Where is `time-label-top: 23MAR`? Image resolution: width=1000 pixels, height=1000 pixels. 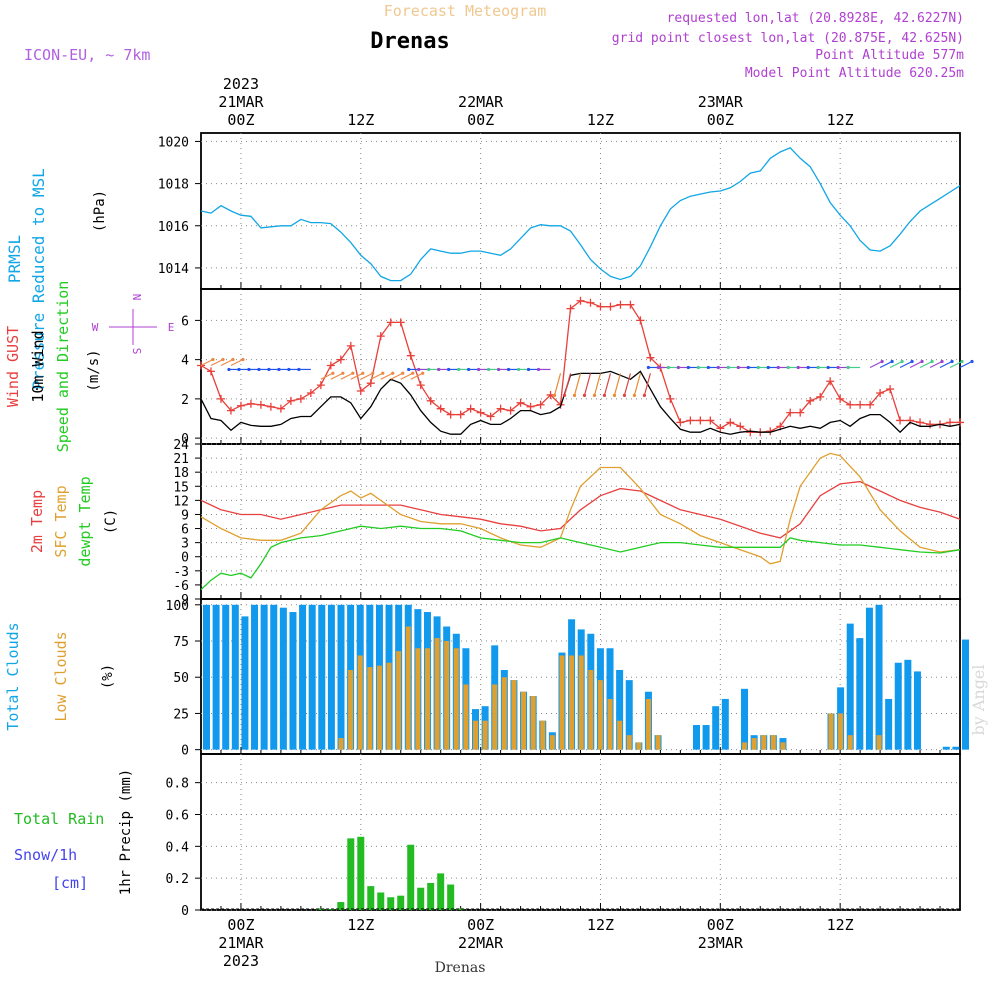 time-label-top: 23MAR is located at coordinates (721, 102).